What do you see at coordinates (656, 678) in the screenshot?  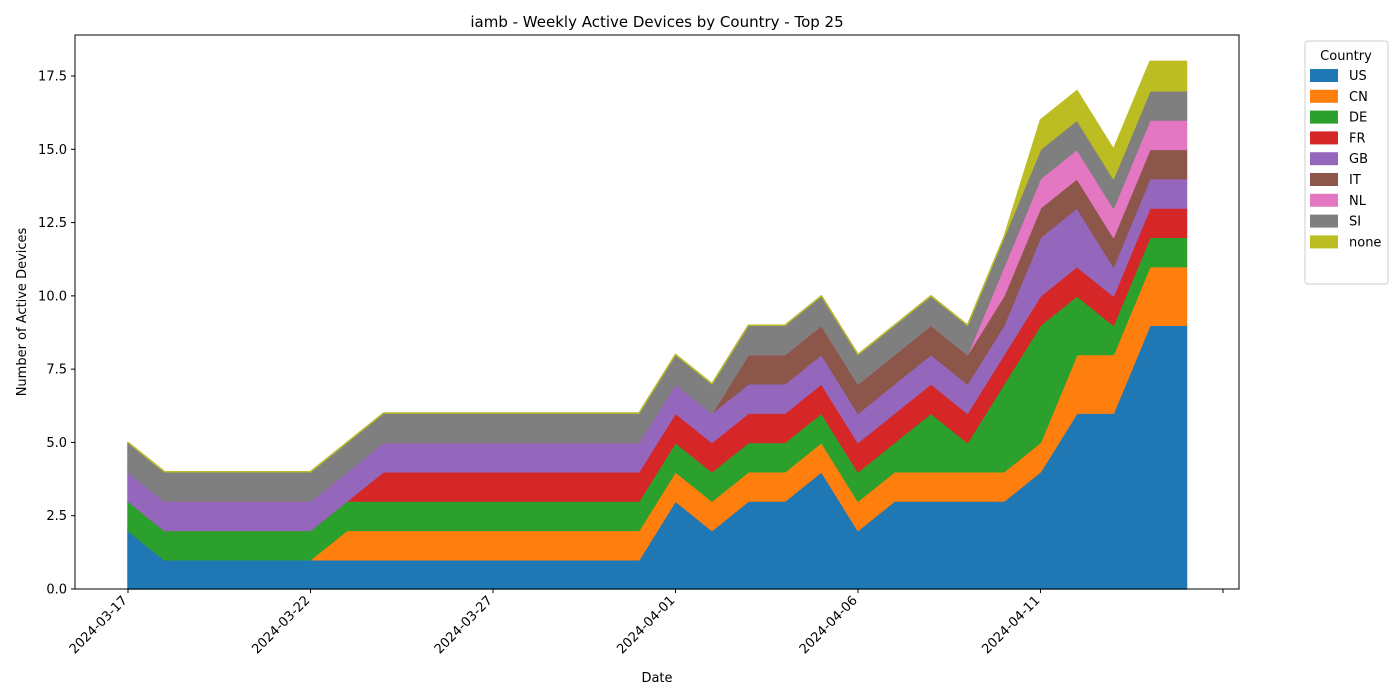 I see `x-axis-label: Date` at bounding box center [656, 678].